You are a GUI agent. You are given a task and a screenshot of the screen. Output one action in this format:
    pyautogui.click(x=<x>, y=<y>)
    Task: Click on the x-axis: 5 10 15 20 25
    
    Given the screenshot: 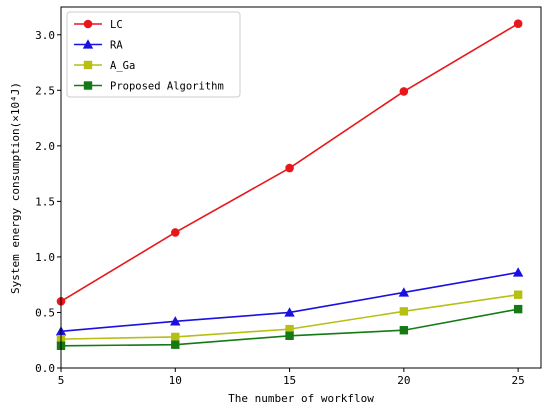 What is the action you would take?
    pyautogui.click(x=291, y=377)
    